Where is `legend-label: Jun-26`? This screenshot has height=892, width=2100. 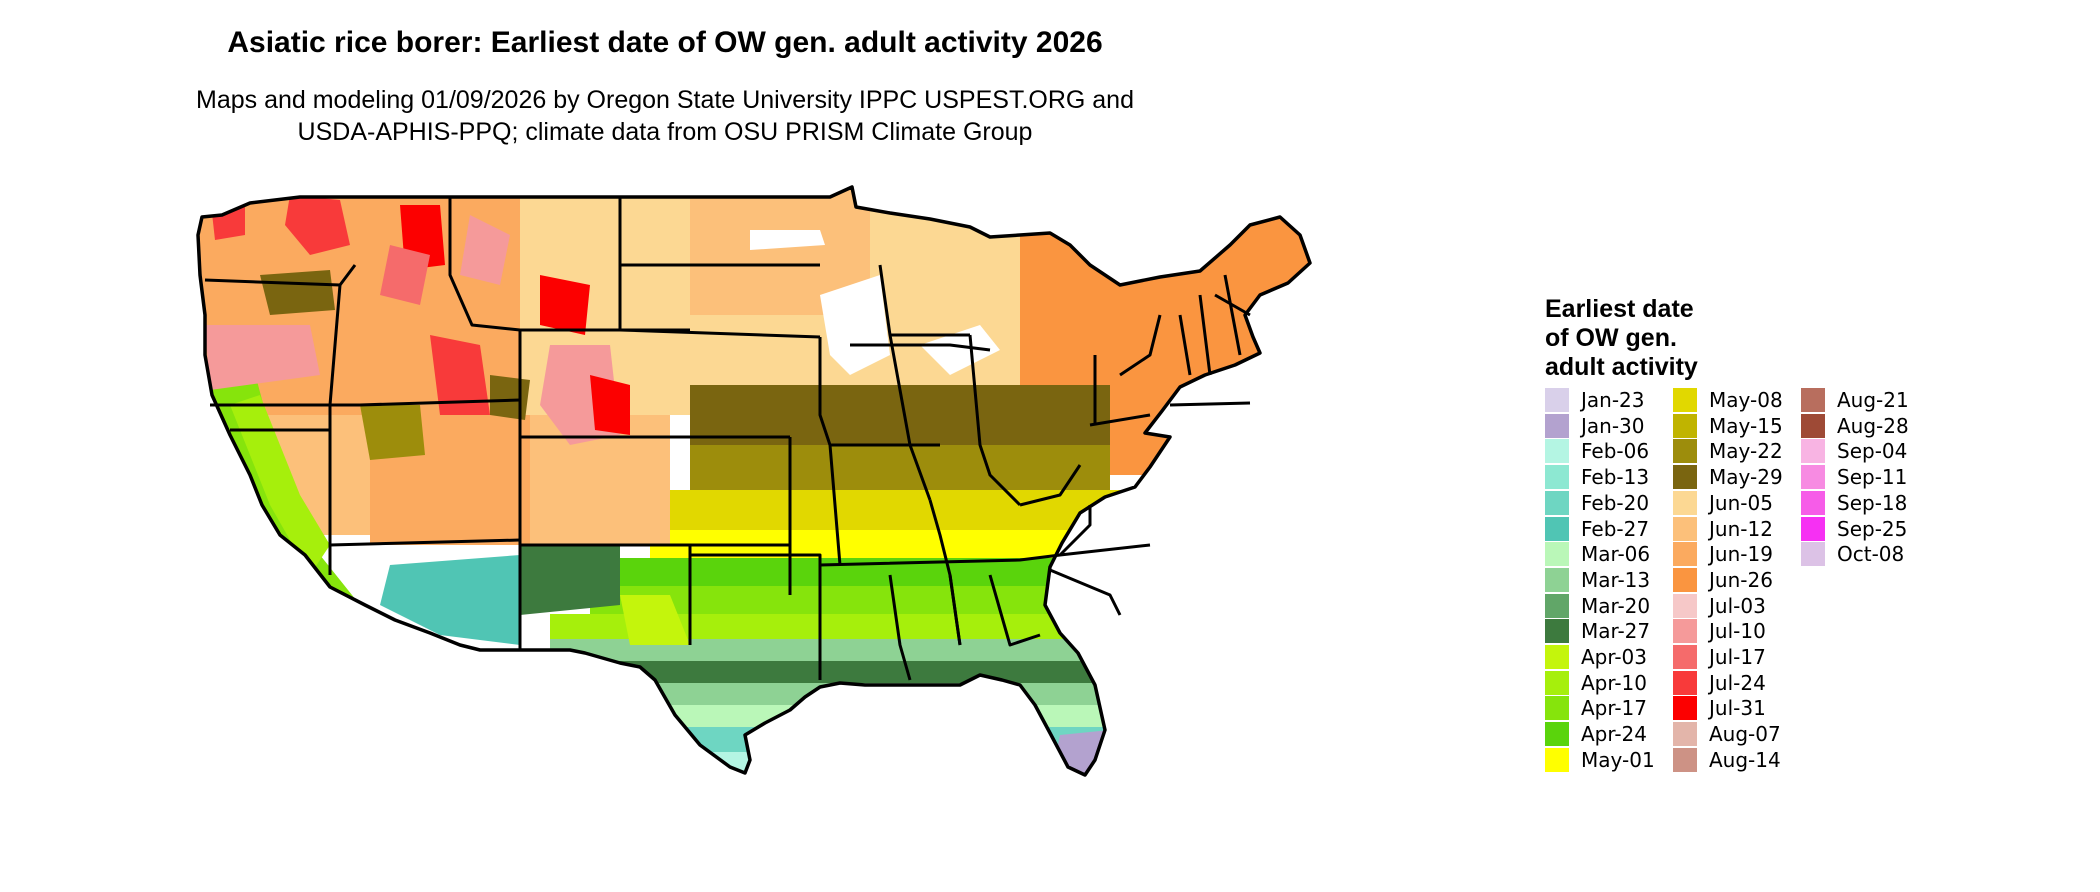
legend-label: Jun-26 is located at coordinates (1741, 579).